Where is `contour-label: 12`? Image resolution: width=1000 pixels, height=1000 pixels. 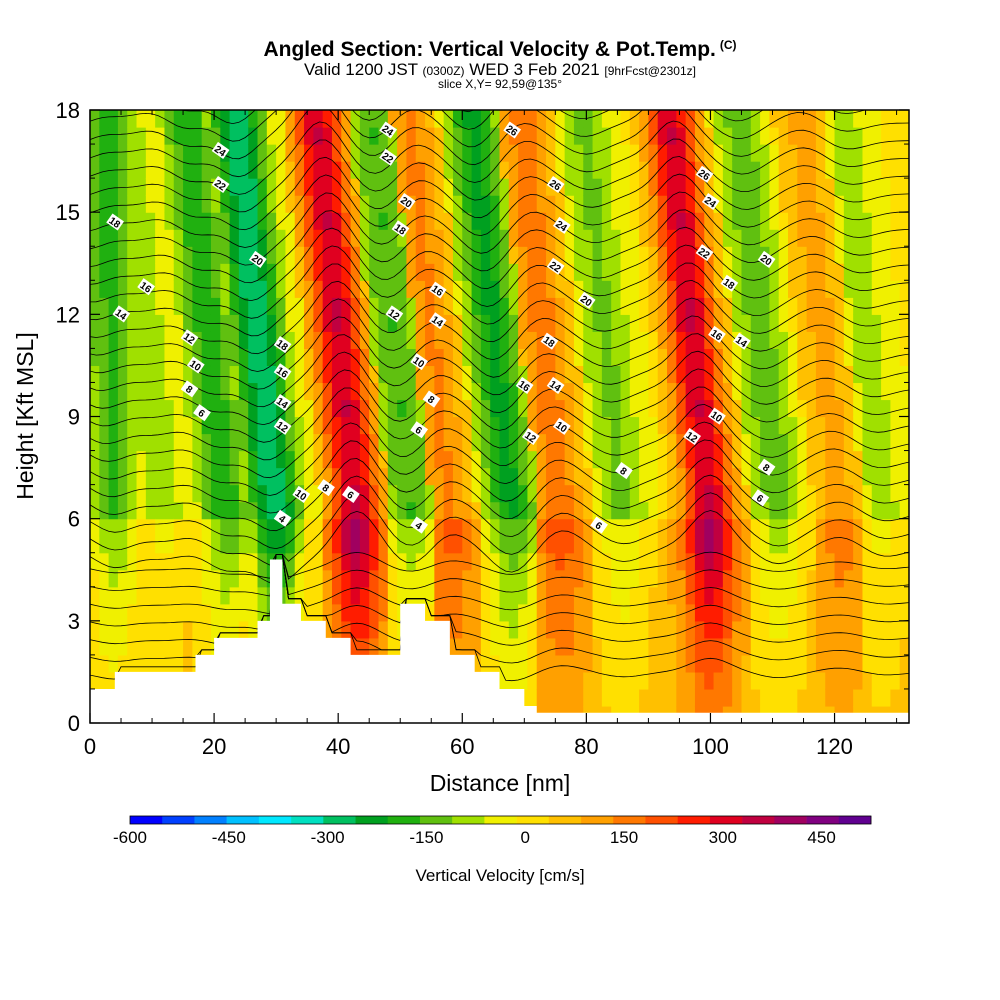
contour-label: 12 is located at coordinates (692, 437).